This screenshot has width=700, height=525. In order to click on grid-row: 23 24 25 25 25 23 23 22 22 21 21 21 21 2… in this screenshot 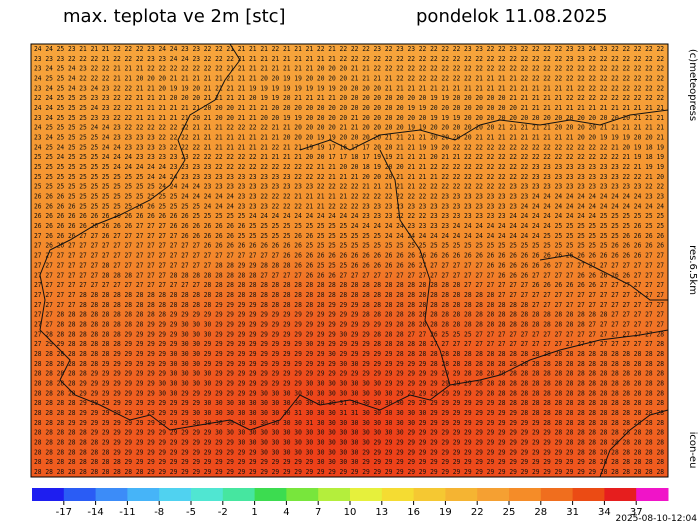, I will do `click(349, 118)`.